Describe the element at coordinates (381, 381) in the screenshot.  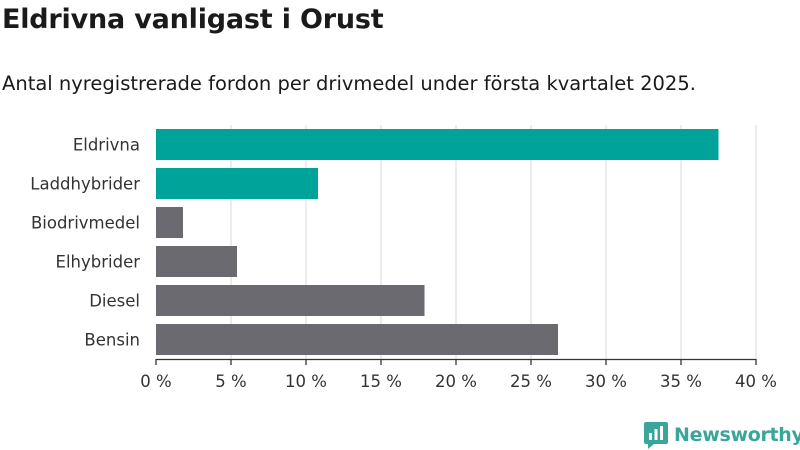
I see `x-tick-label: 15 %` at that location.